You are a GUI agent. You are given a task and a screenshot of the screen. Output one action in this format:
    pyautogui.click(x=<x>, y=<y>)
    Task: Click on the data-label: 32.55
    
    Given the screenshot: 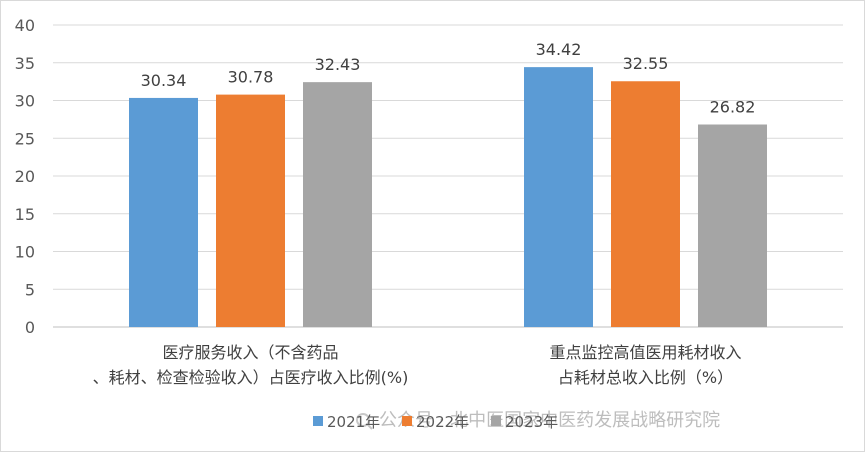 What is the action you would take?
    pyautogui.click(x=646, y=63)
    